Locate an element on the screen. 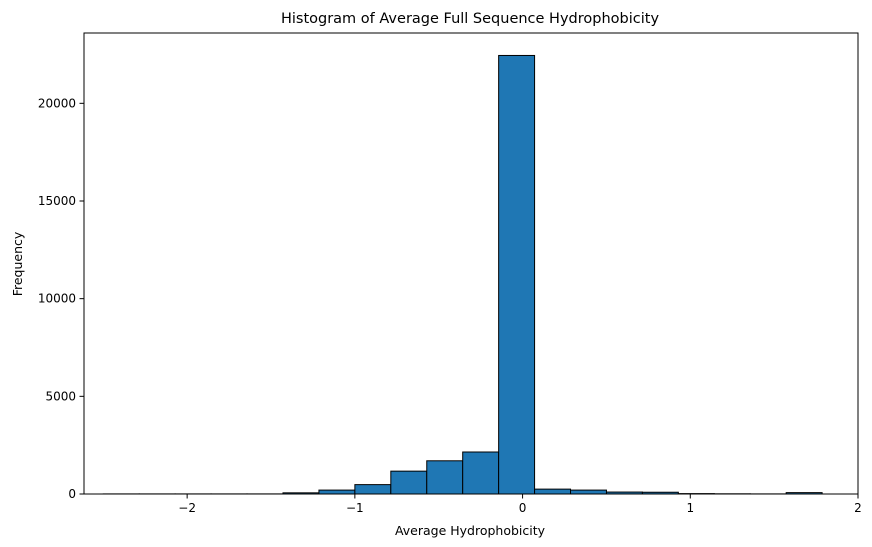 The image size is (872, 547). y-tick-label: 5000 is located at coordinates (60, 396).